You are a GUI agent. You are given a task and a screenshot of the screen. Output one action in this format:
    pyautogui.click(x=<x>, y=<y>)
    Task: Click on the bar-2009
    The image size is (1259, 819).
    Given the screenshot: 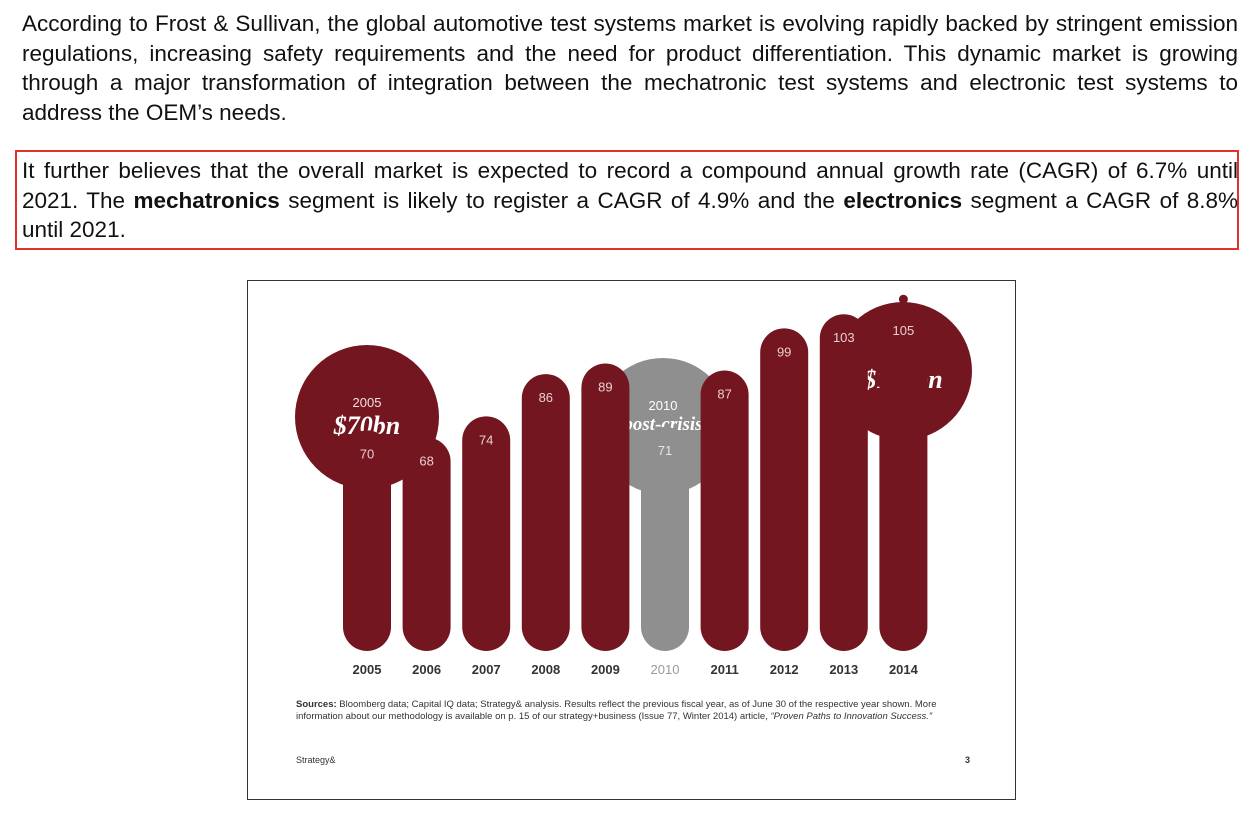 What is the action you would take?
    pyautogui.click(x=605, y=507)
    